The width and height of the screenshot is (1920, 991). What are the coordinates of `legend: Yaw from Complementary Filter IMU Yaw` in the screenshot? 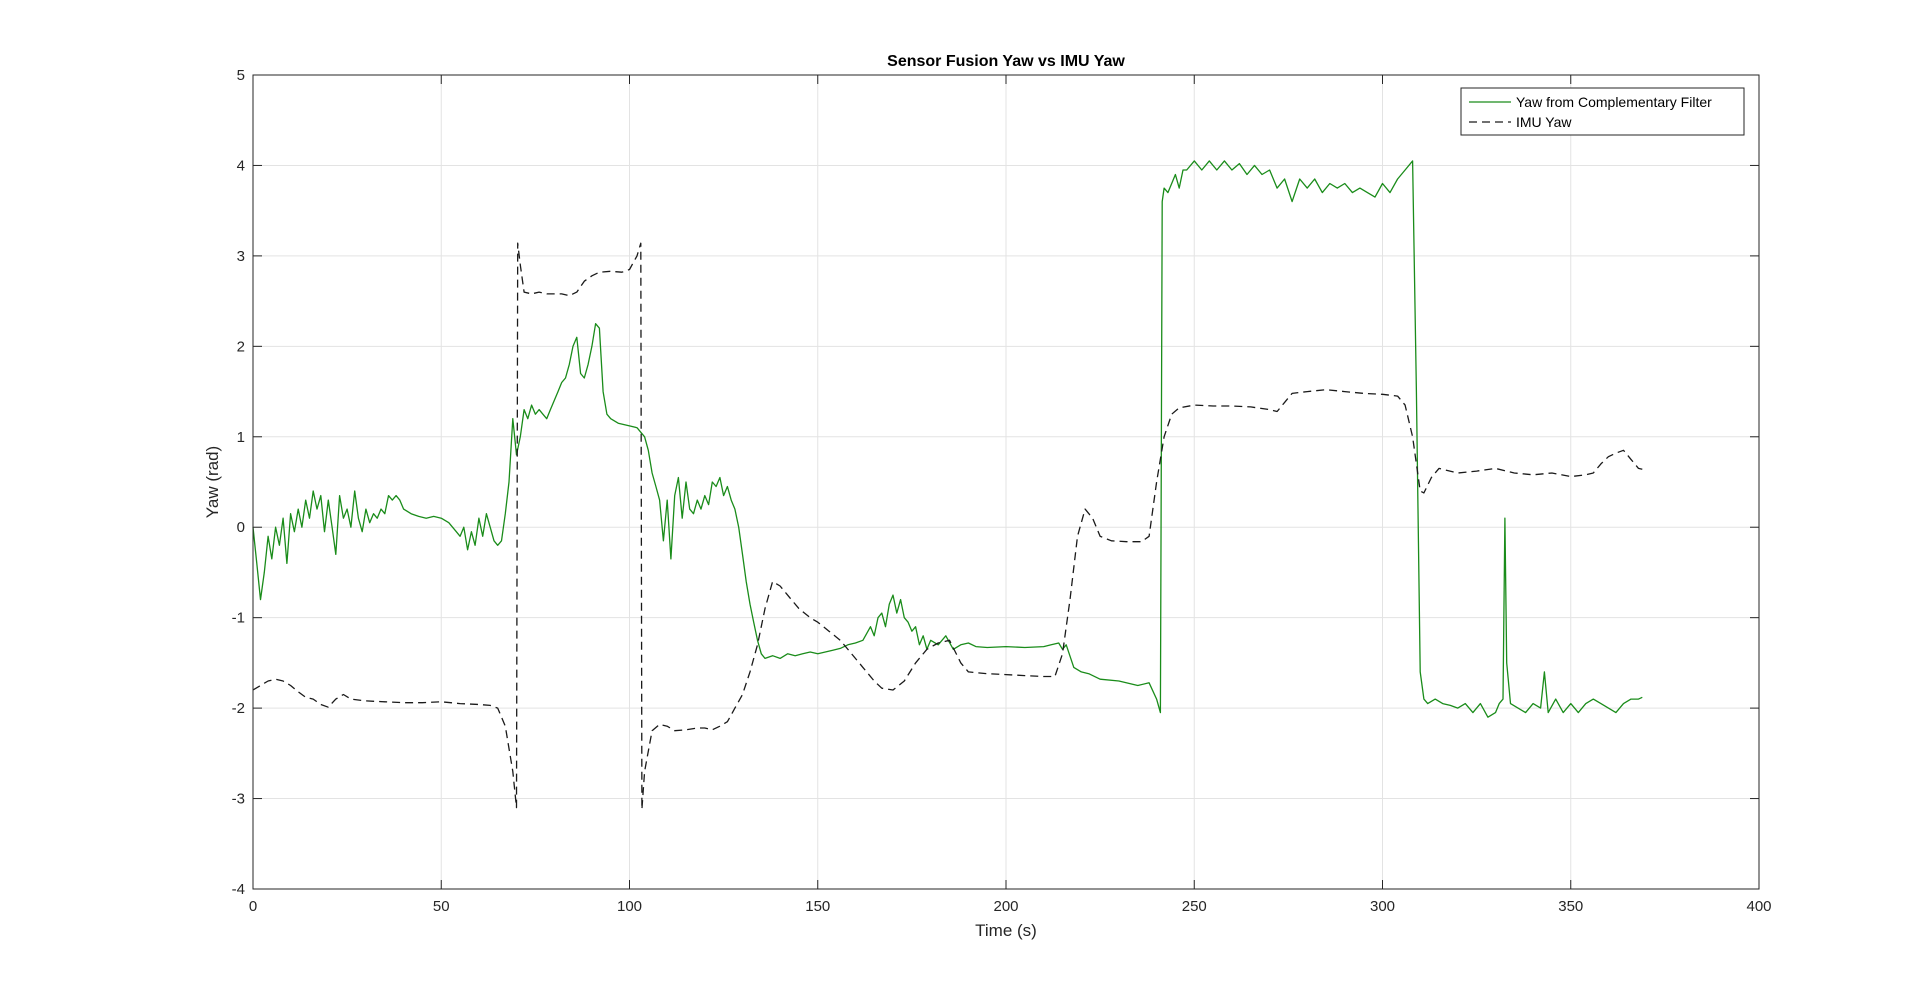 It's located at (1602, 111).